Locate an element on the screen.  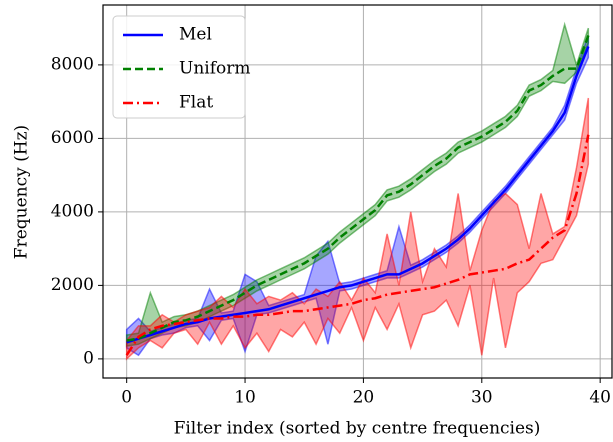
legend-label: Uniform is located at coordinates (215, 69).